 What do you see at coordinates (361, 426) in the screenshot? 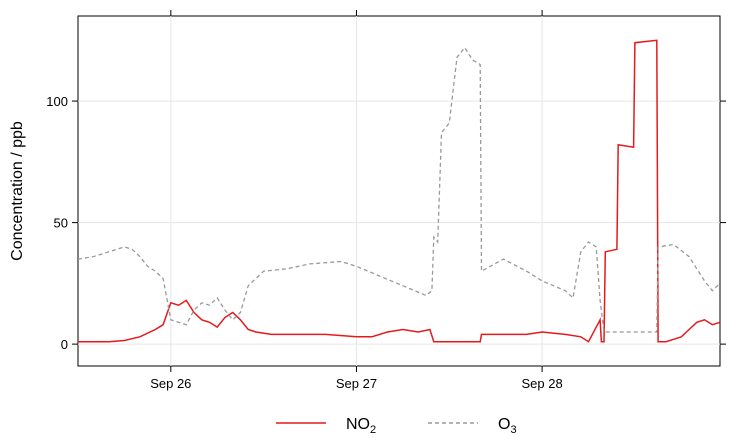
I see `legend-label-1: NO2` at bounding box center [361, 426].